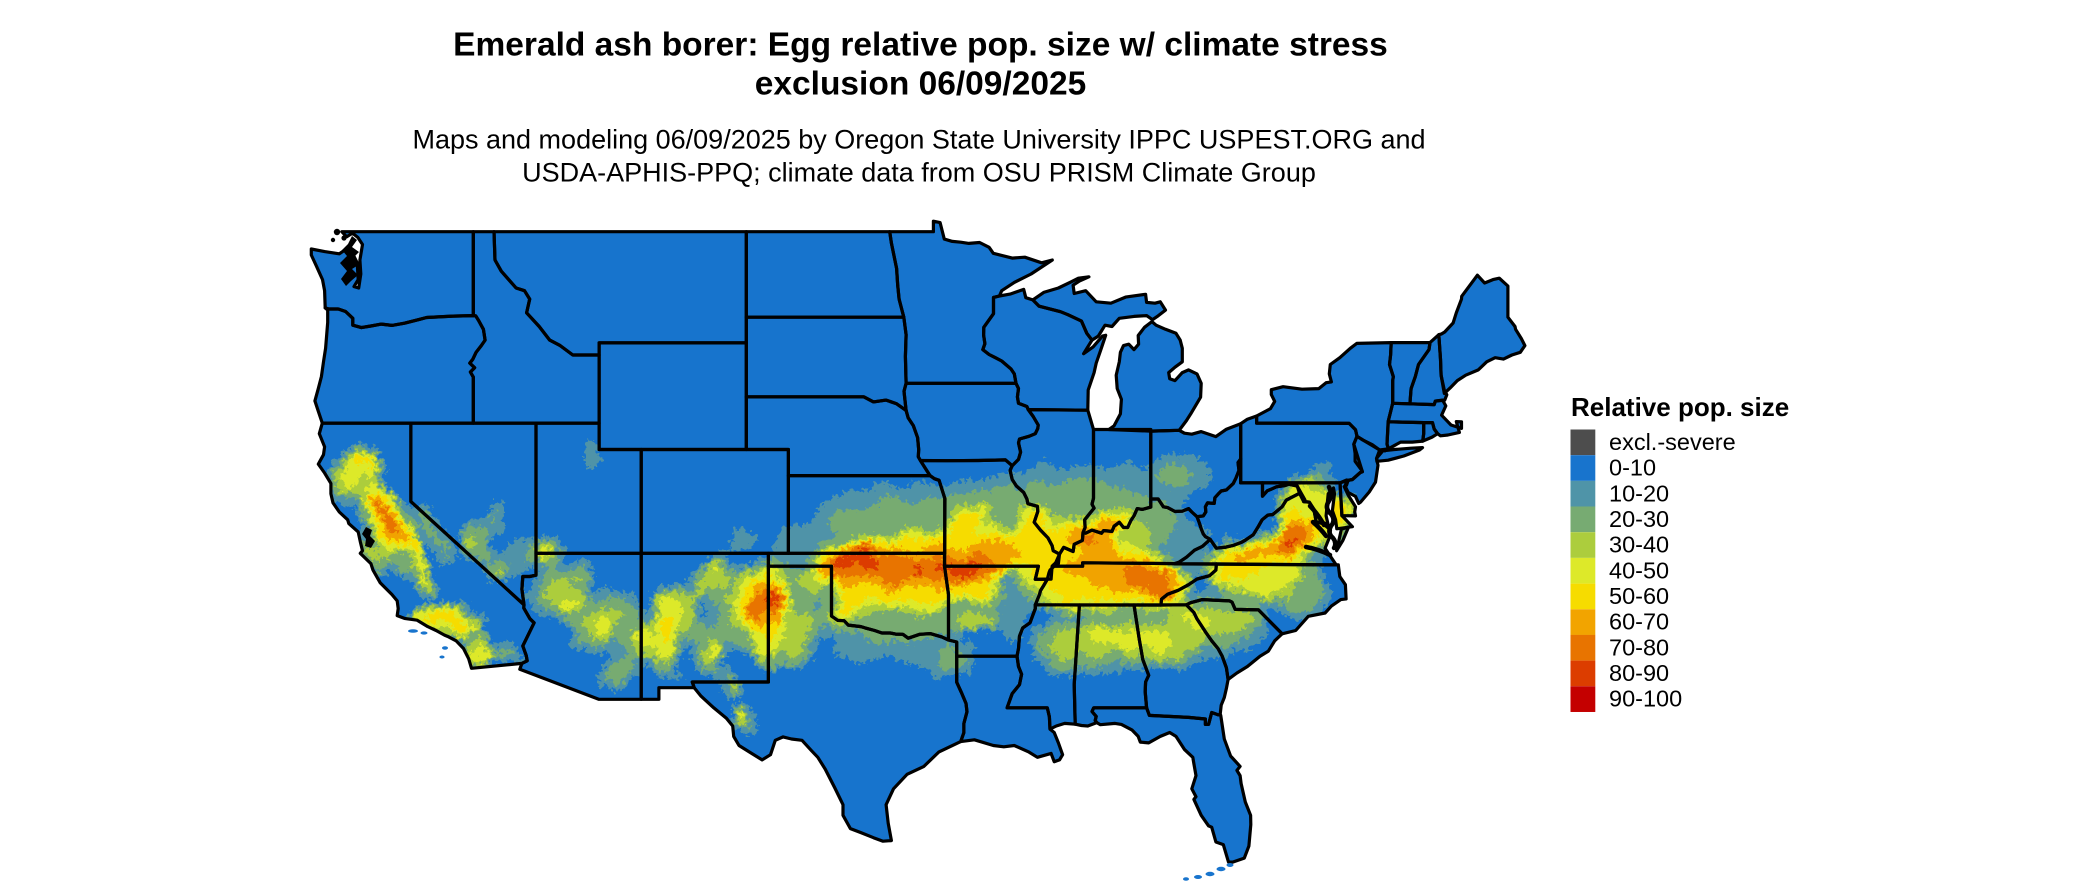 This screenshot has height=892, width=2100. What do you see at coordinates (1639, 647) in the screenshot?
I see `svg-text: 70-80` at bounding box center [1639, 647].